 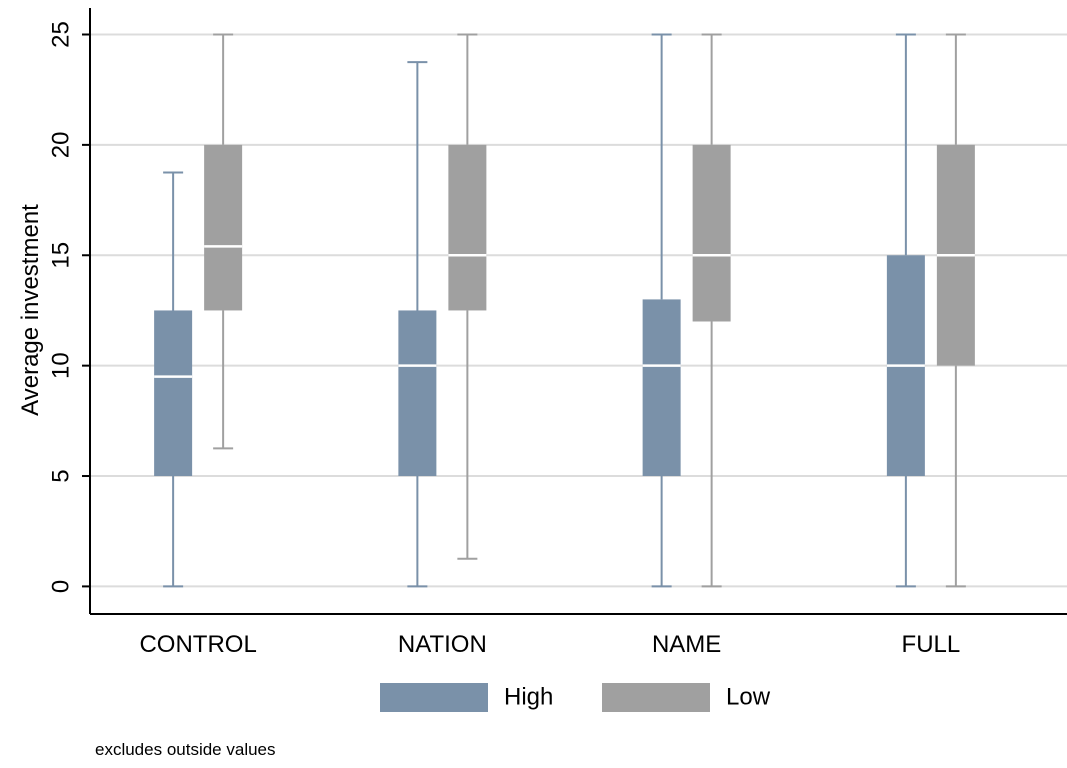 What do you see at coordinates (60, 365) in the screenshot?
I see `y-tick-label: 10` at bounding box center [60, 365].